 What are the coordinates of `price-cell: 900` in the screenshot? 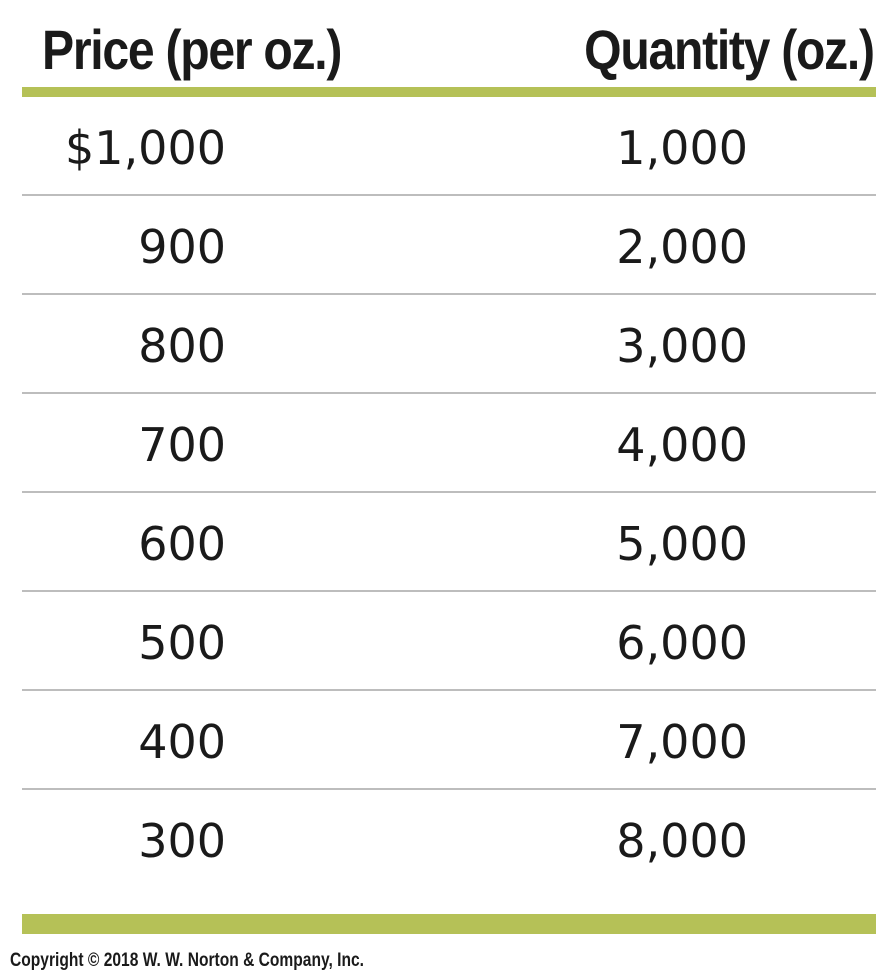 It's located at (182, 247).